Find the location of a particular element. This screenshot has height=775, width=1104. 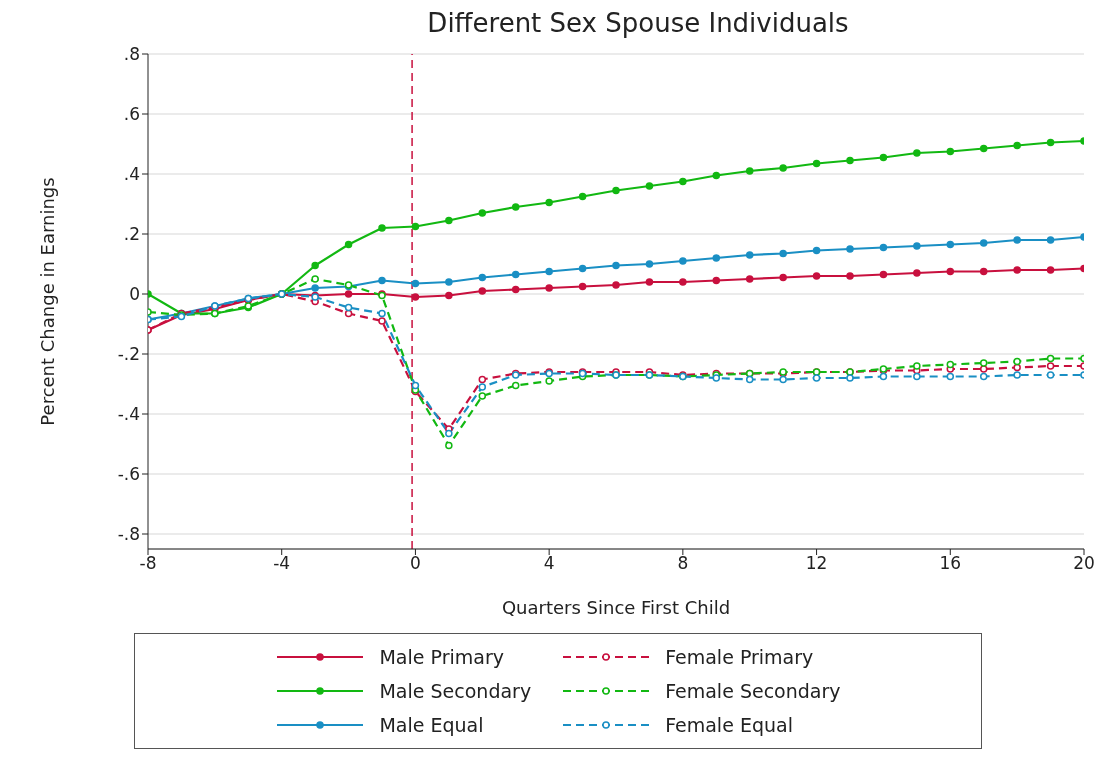

legend-label: Female Primary is located at coordinates (739, 657).